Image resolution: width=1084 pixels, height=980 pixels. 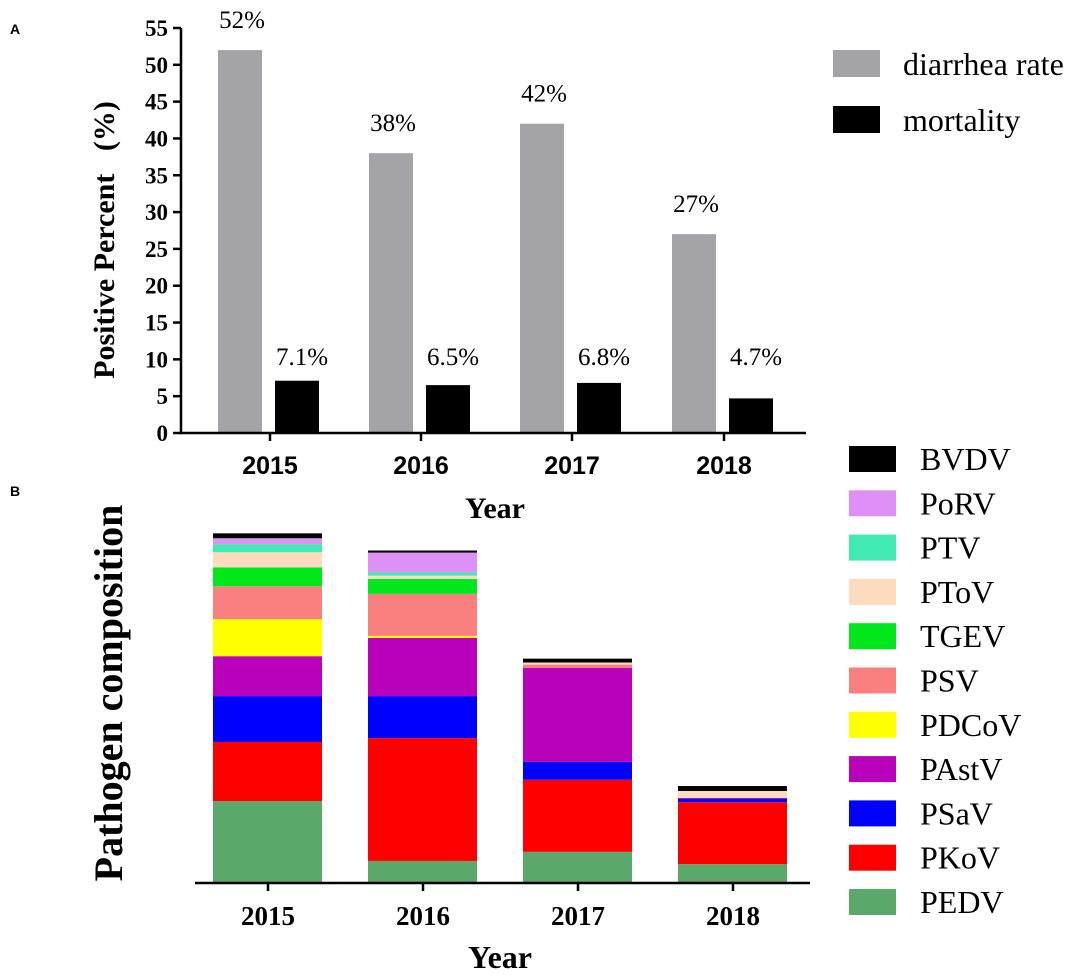 I want to click on legend-label-pdcov: PDCoV, so click(x=970, y=725).